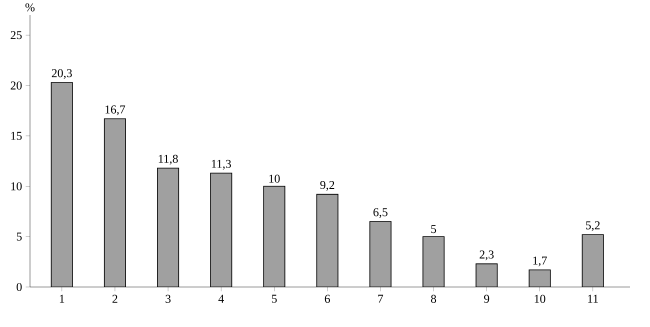  What do you see at coordinates (30, 7) in the screenshot?
I see `y-axis-title: %` at bounding box center [30, 7].